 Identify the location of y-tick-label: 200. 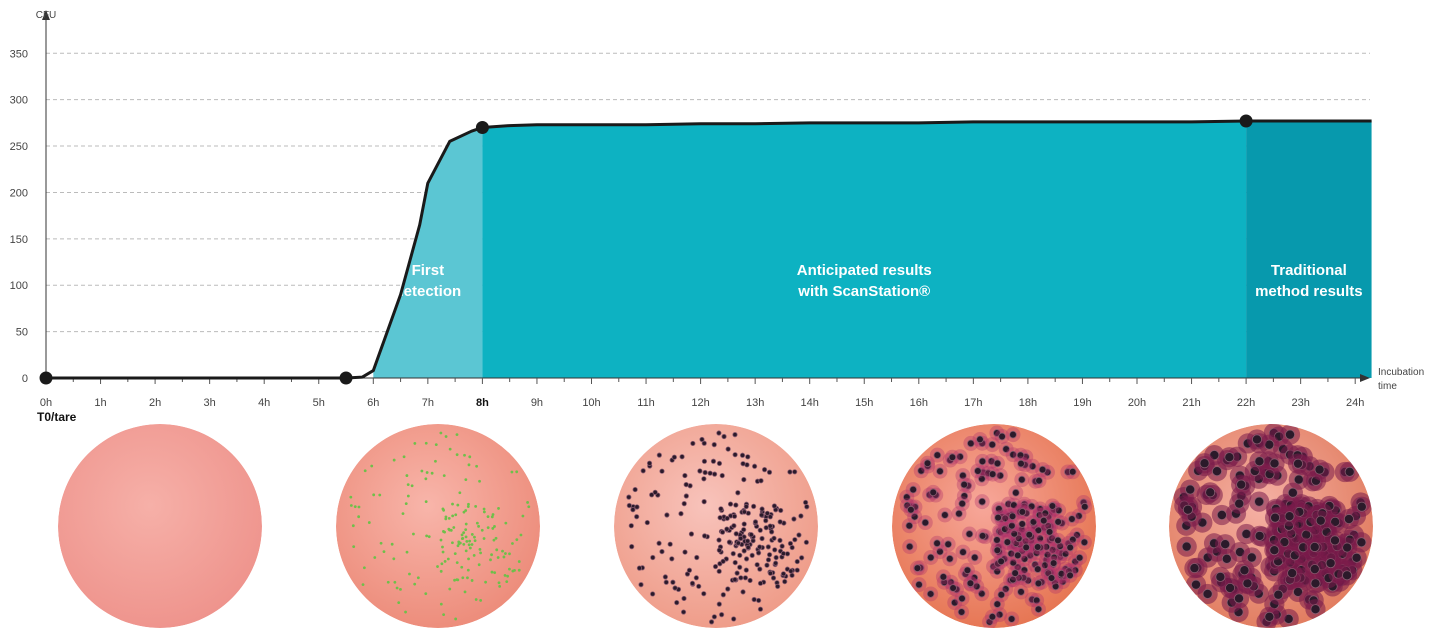
(19, 193).